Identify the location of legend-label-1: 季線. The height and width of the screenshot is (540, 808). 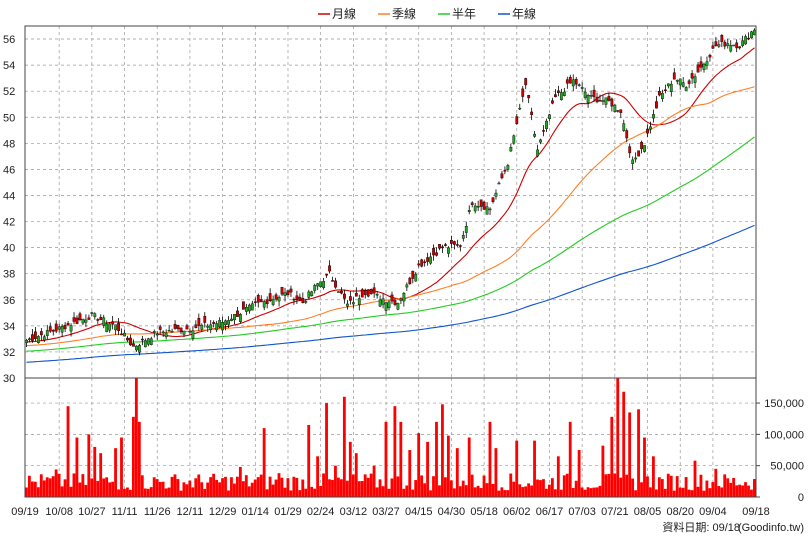
(404, 13).